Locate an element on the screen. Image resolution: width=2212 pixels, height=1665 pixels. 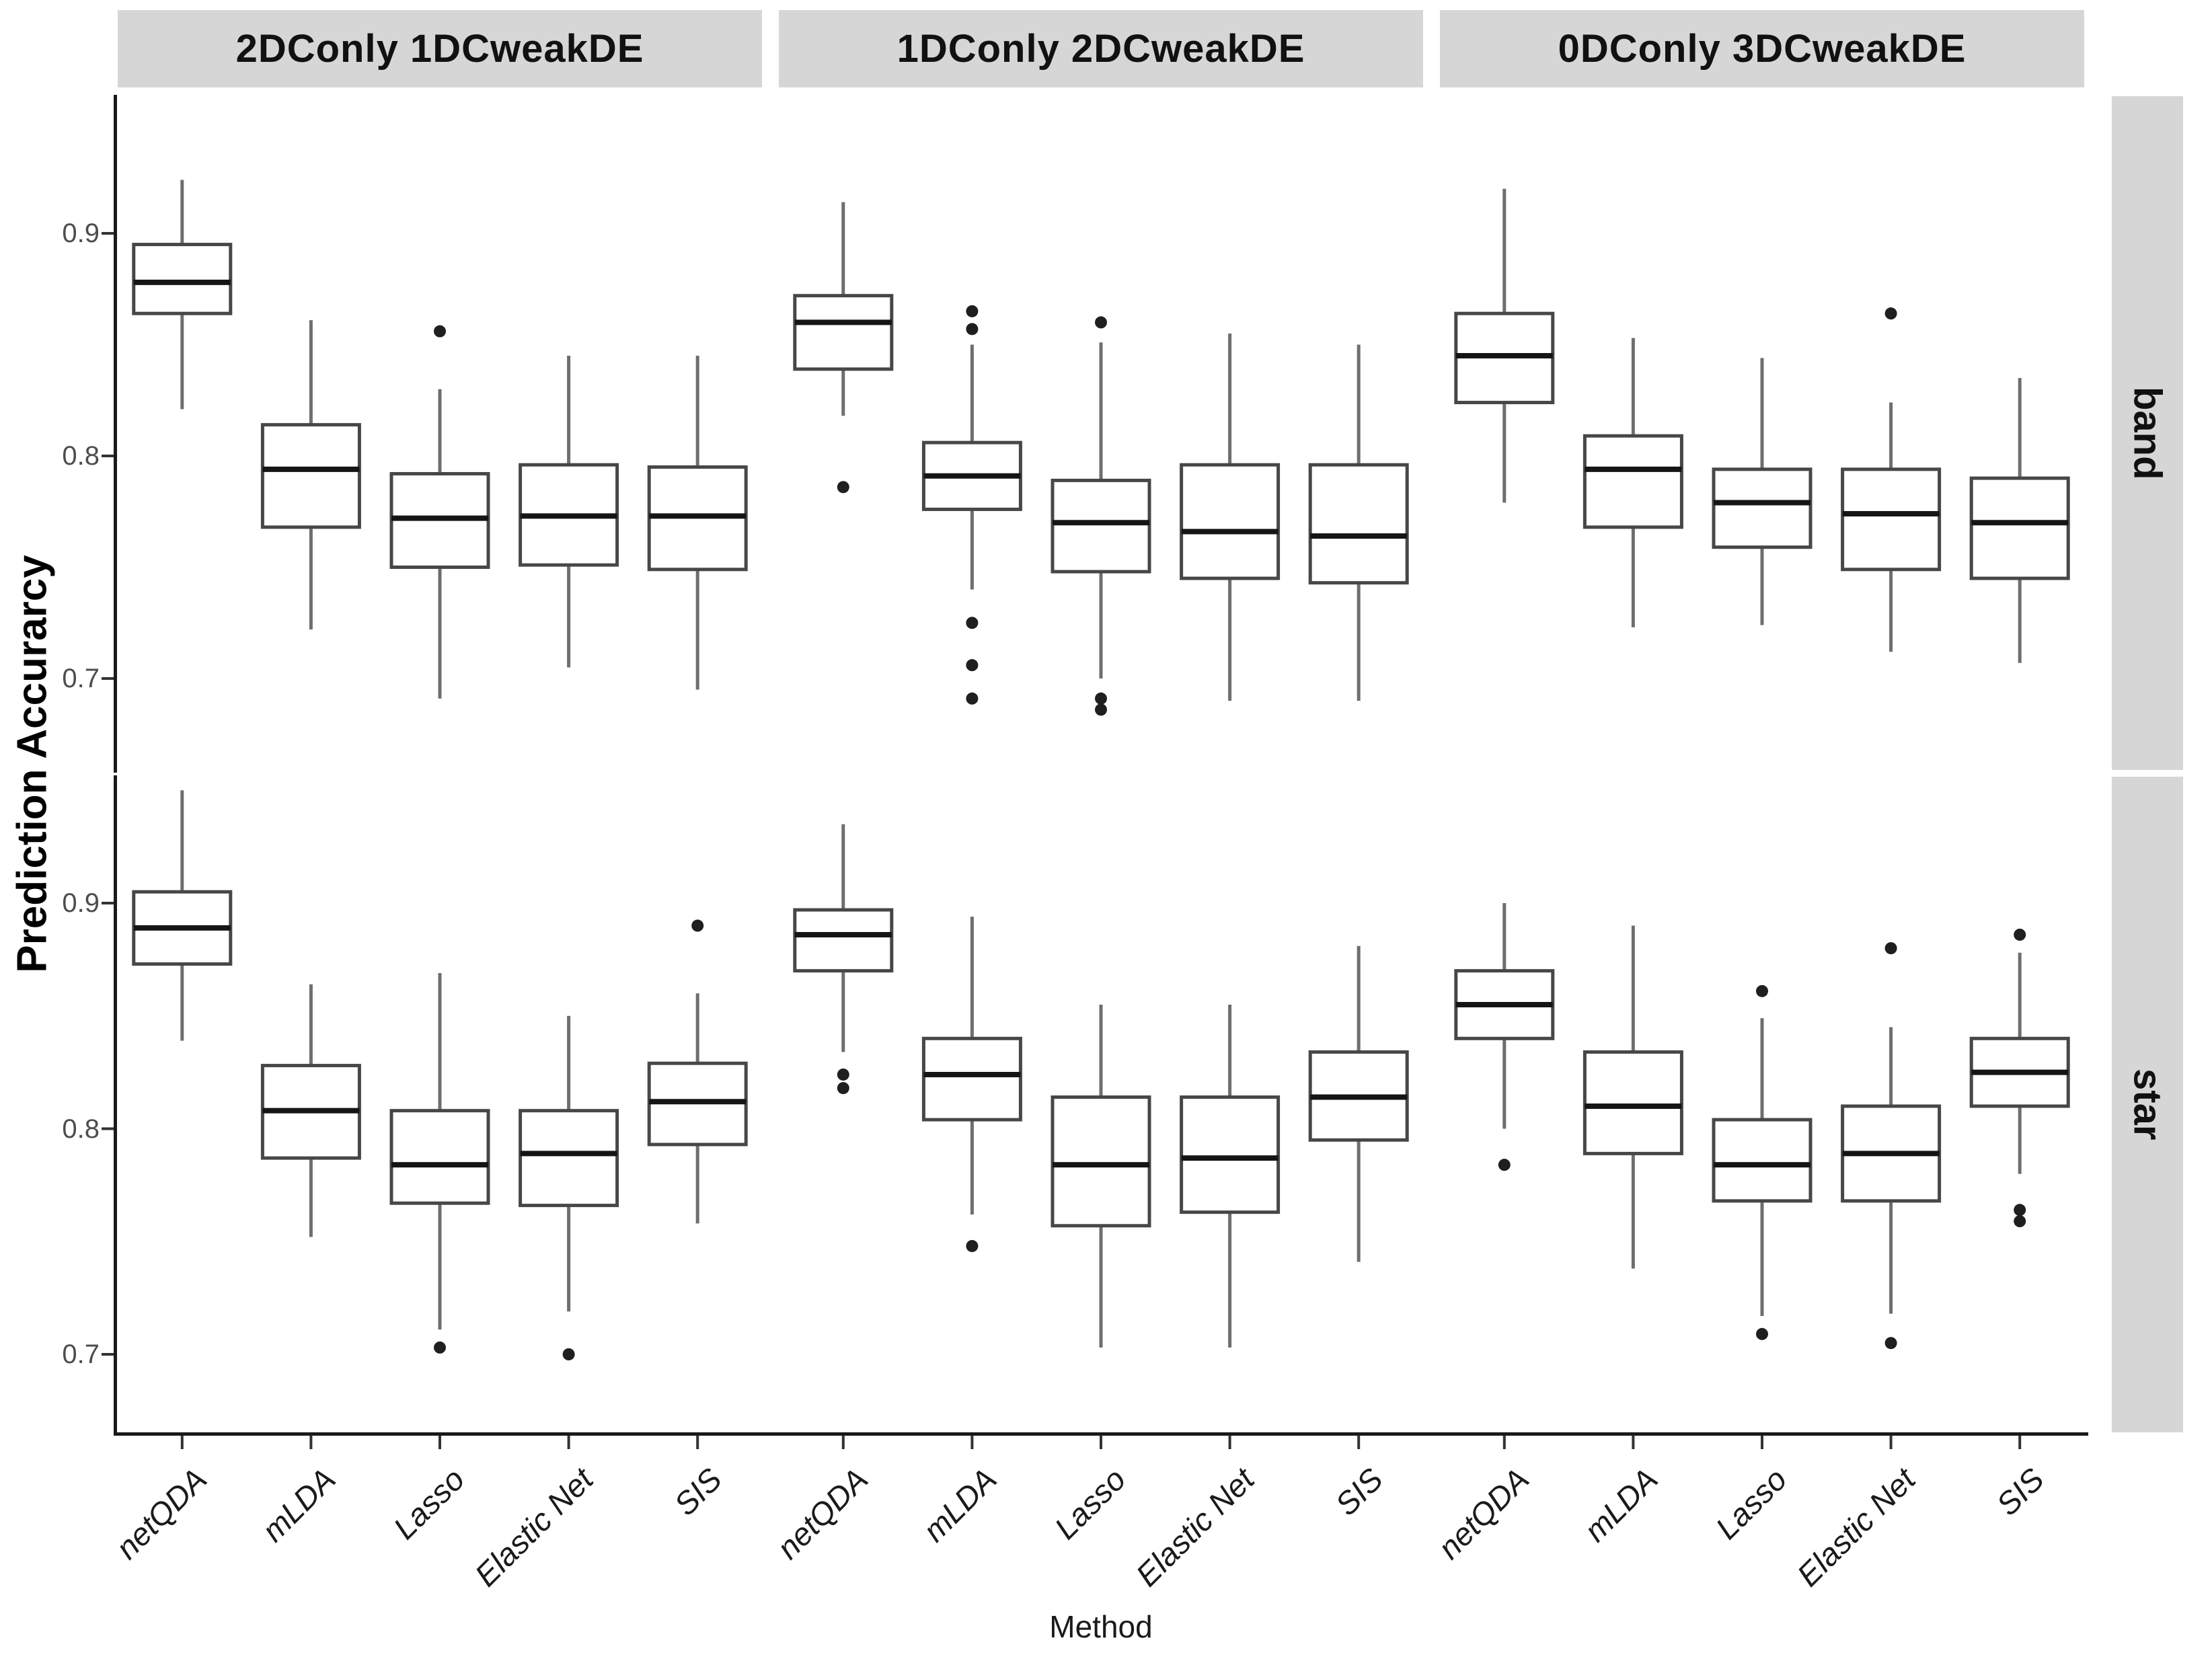
facet-strip-label: star is located at coordinates (2147, 1104).